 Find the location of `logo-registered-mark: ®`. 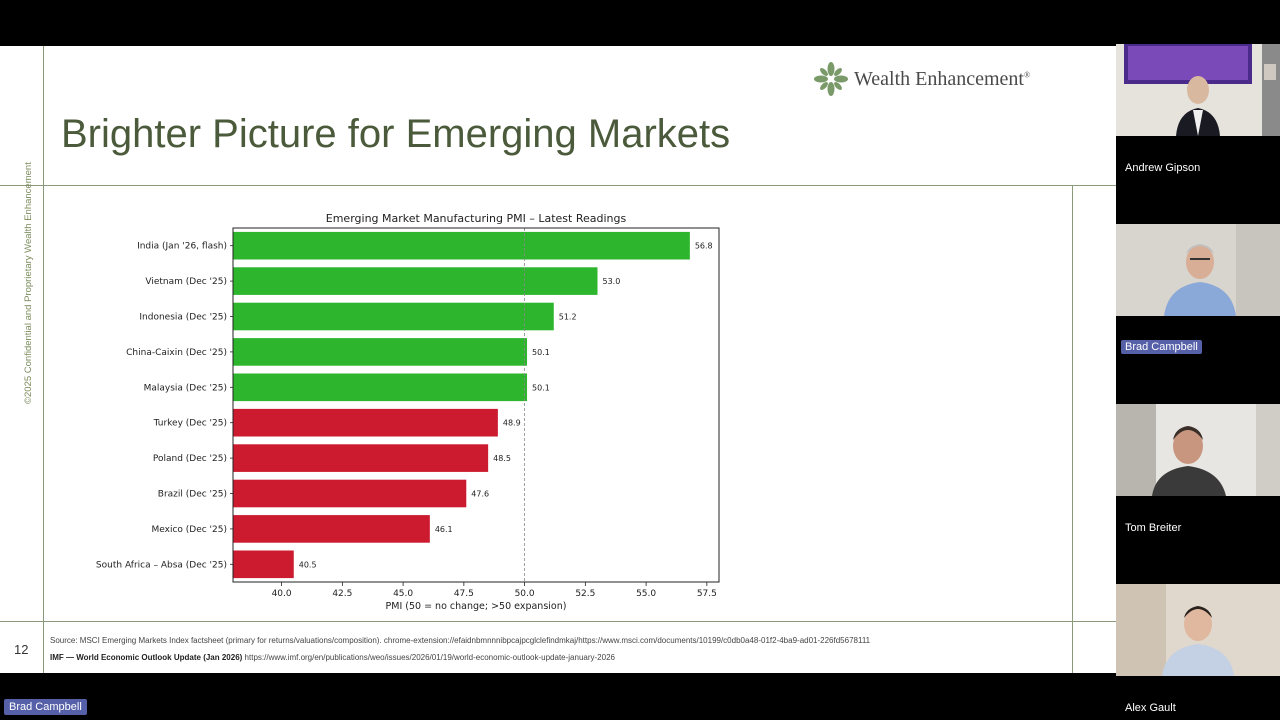

logo-registered-mark: ® is located at coordinates (1027, 74).